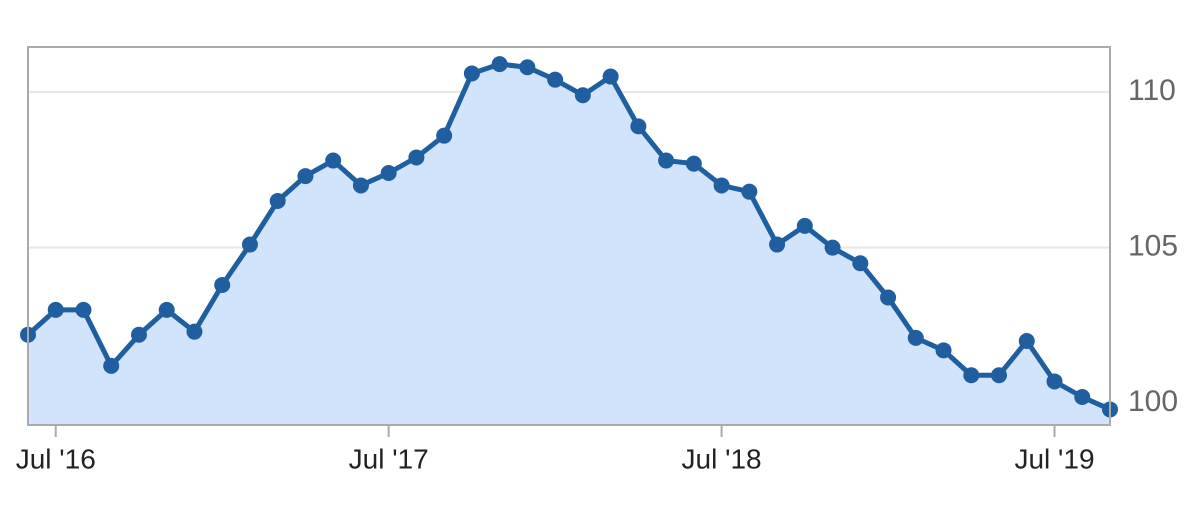  Describe the element at coordinates (1153, 401) in the screenshot. I see `y-tick-label: 100` at that location.